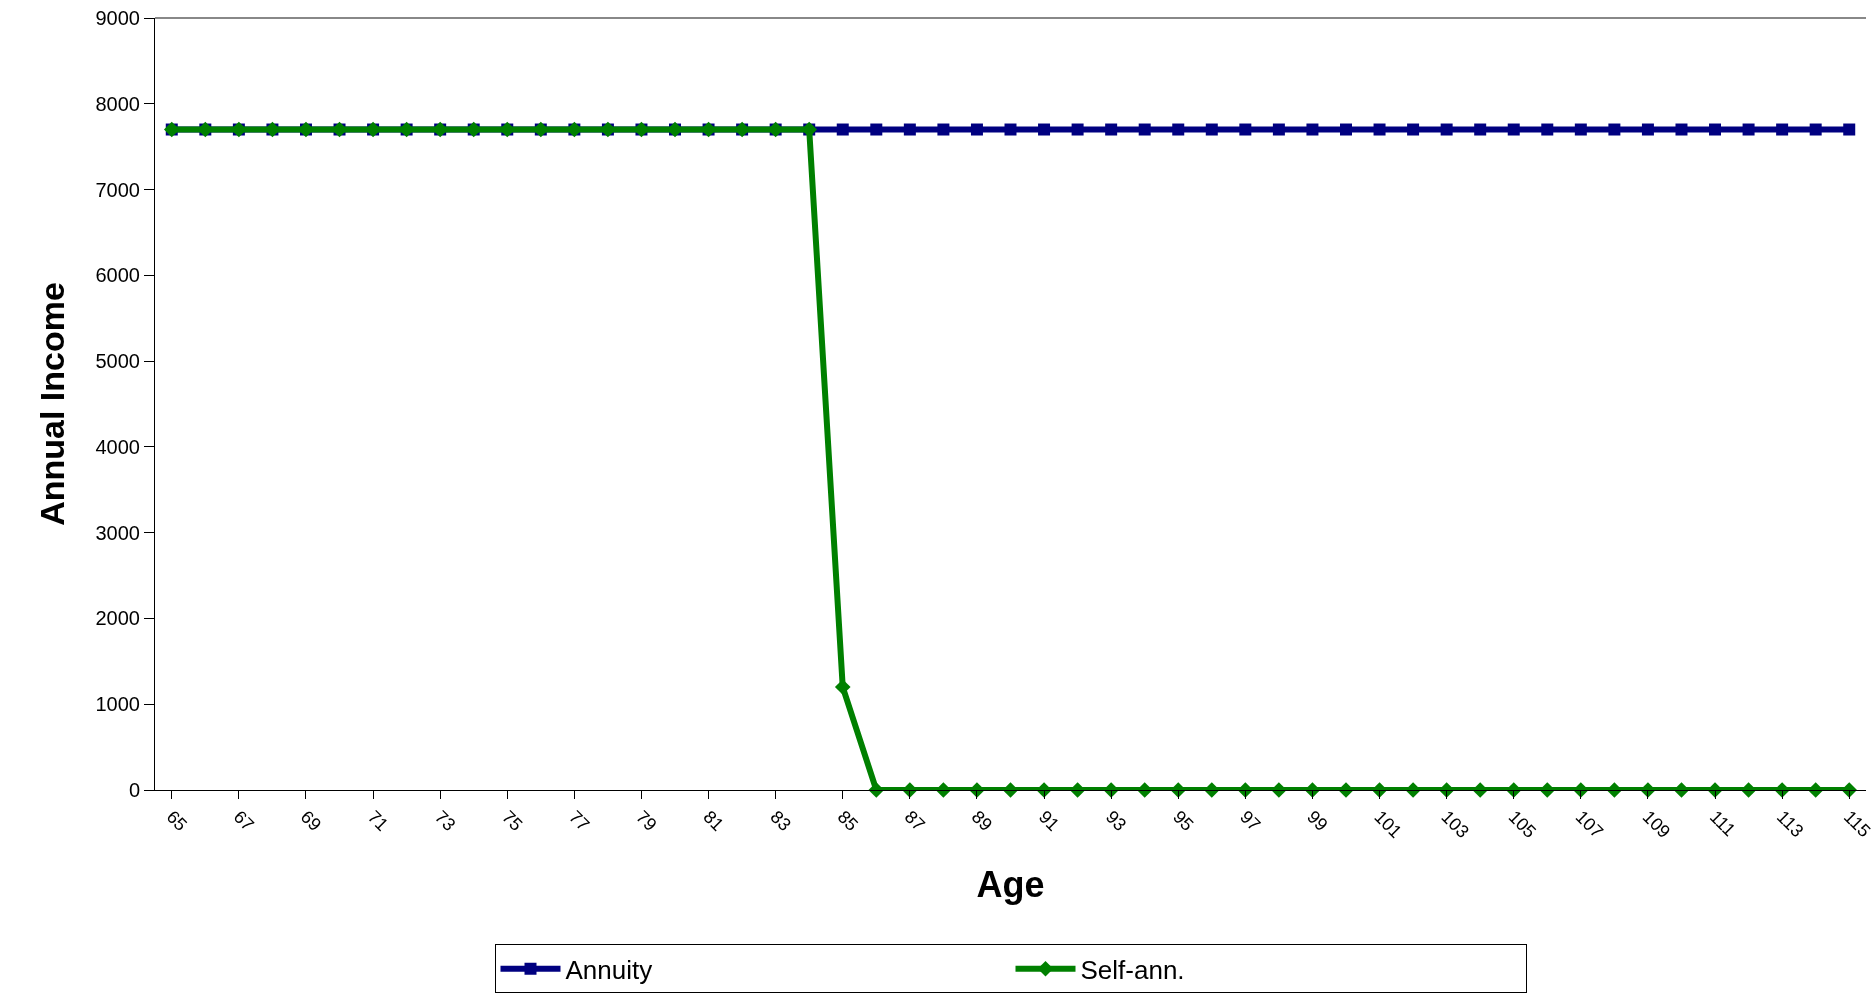  What do you see at coordinates (1049, 820) in the screenshot?
I see `x-tick-label: 91` at bounding box center [1049, 820].